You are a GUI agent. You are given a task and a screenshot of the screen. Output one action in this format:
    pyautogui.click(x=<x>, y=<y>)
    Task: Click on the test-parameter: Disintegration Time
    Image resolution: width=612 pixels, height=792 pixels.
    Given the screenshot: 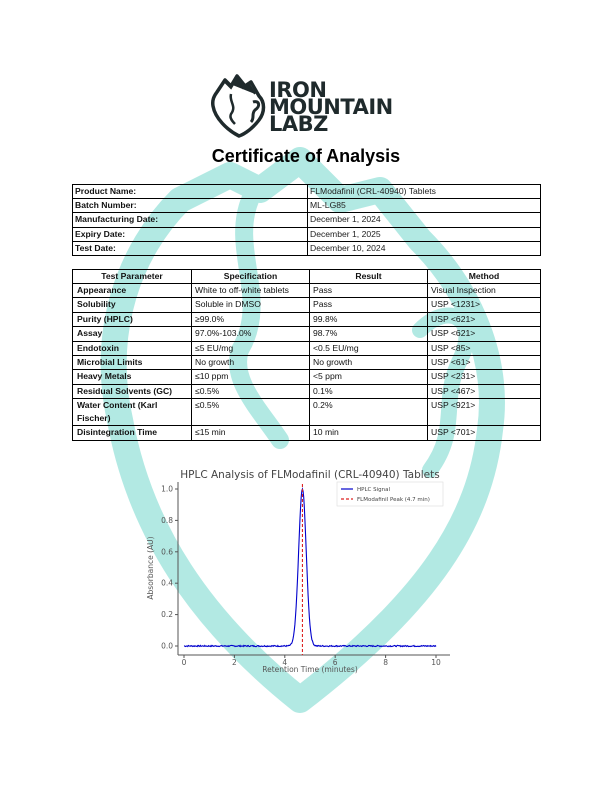 What is the action you would take?
    pyautogui.click(x=132, y=433)
    